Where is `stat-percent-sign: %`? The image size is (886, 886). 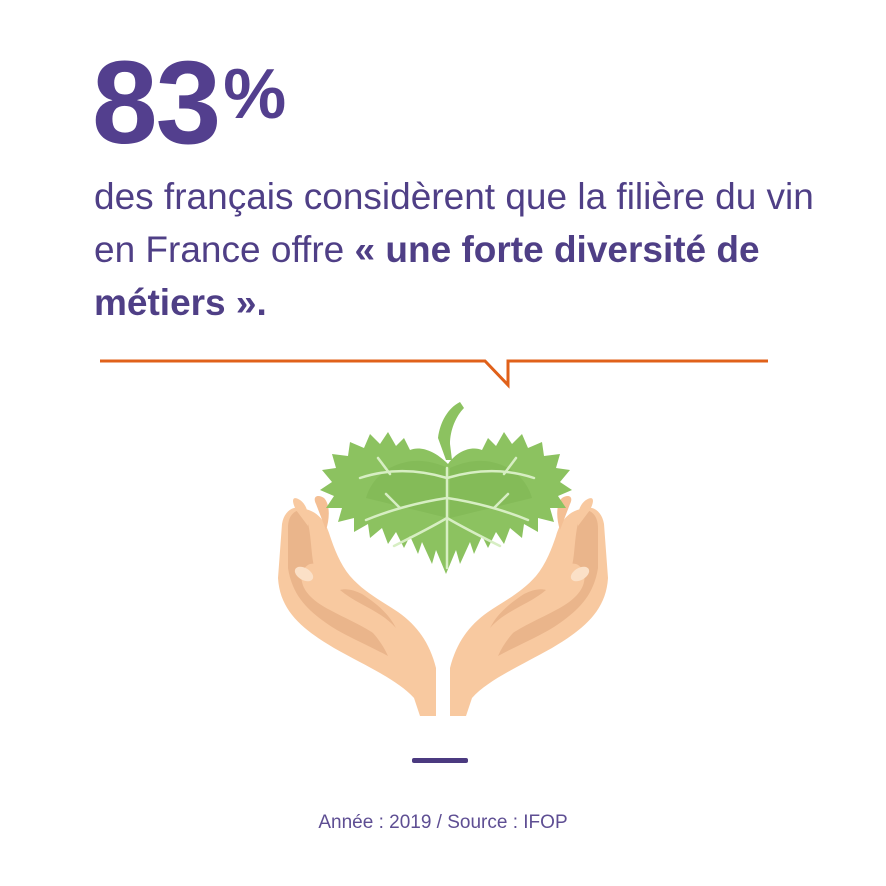
stat-percent-sign: % is located at coordinates (254, 94).